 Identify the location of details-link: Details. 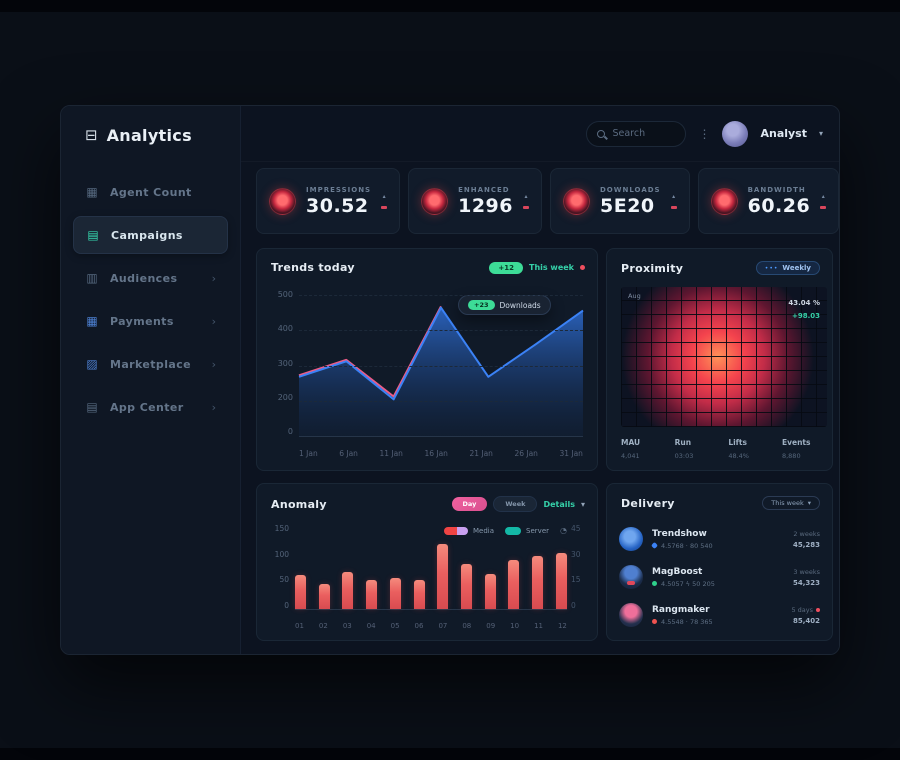
(559, 504).